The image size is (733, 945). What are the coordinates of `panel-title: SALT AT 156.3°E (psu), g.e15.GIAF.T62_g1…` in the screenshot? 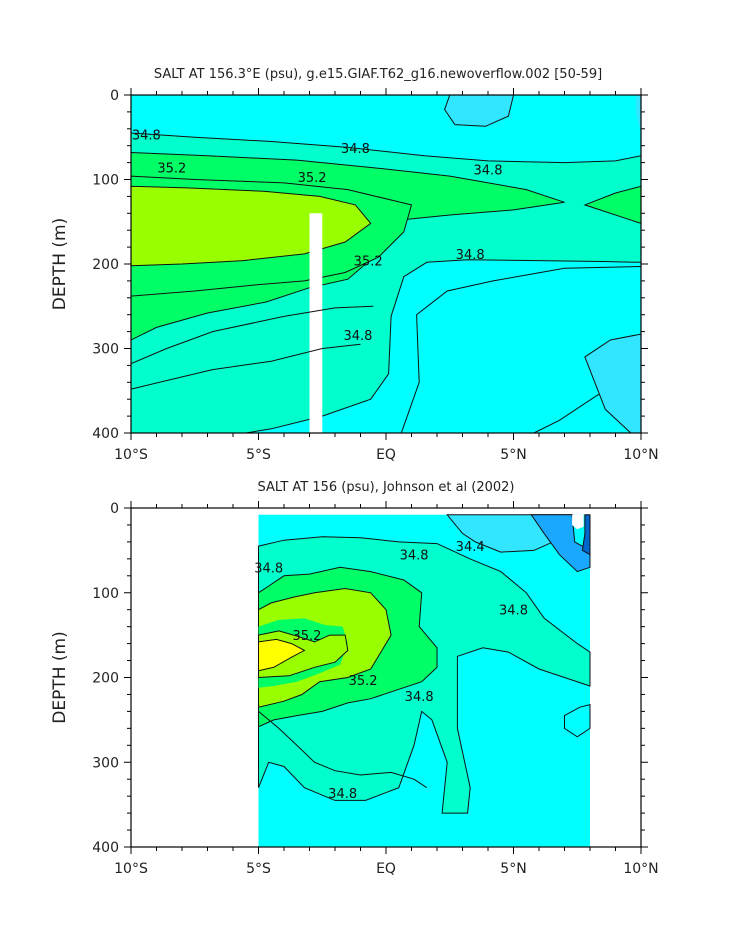 It's located at (378, 74).